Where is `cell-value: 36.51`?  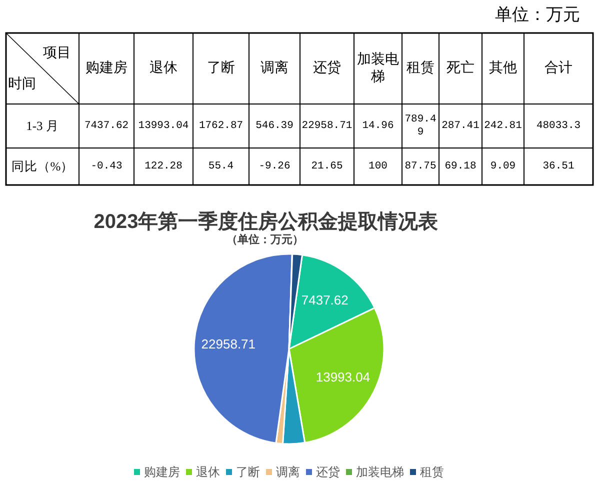
cell-value: 36.51 is located at coordinates (558, 166).